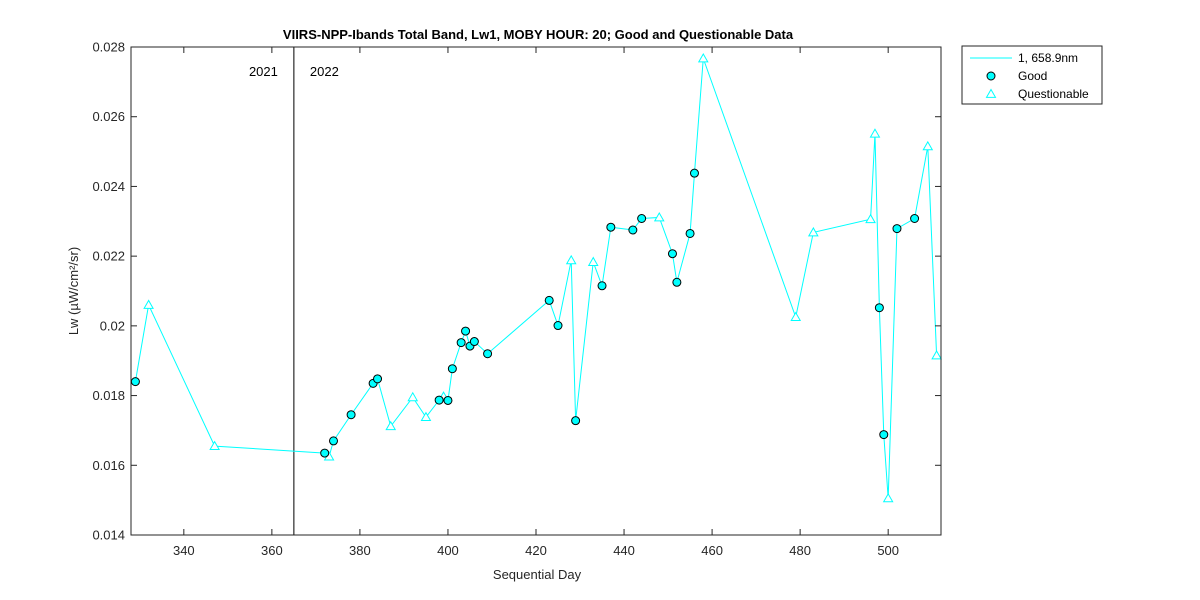 This screenshot has width=1200, height=600. I want to click on legend-questionable-marker, so click(991, 93).